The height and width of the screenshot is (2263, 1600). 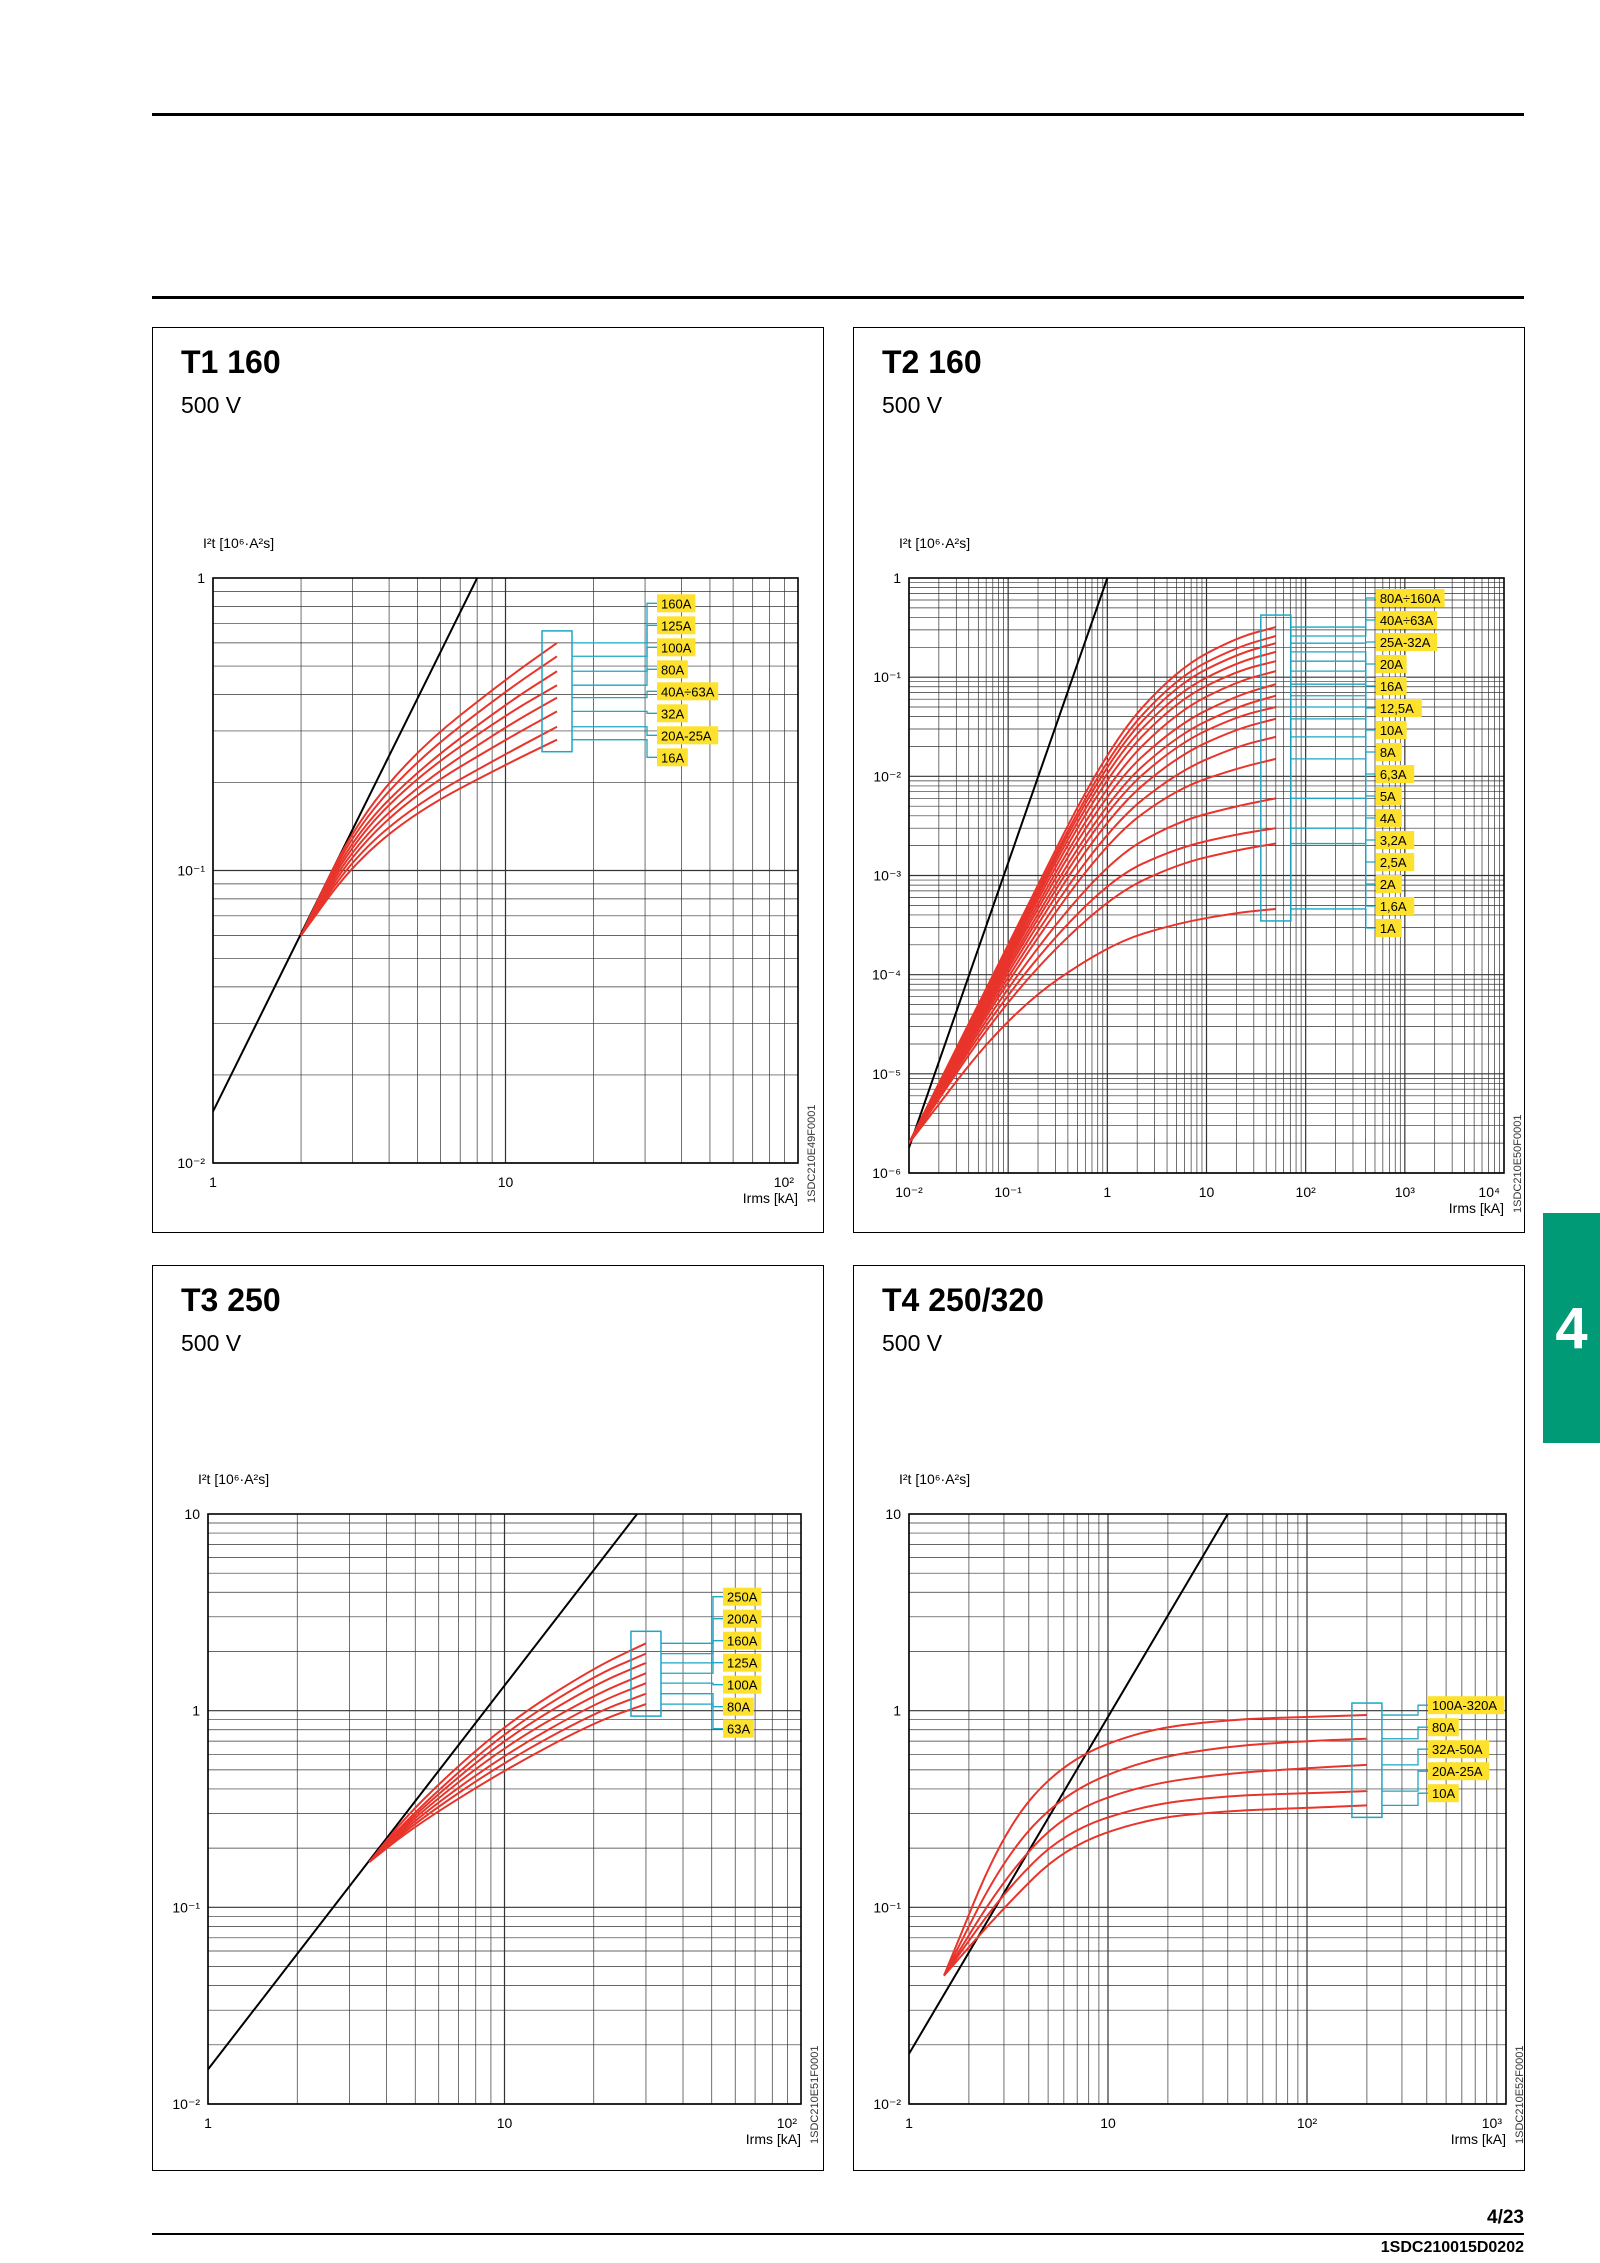 I want to click on document-code: 1SDC210015D0202, so click(x=1452, y=2247).